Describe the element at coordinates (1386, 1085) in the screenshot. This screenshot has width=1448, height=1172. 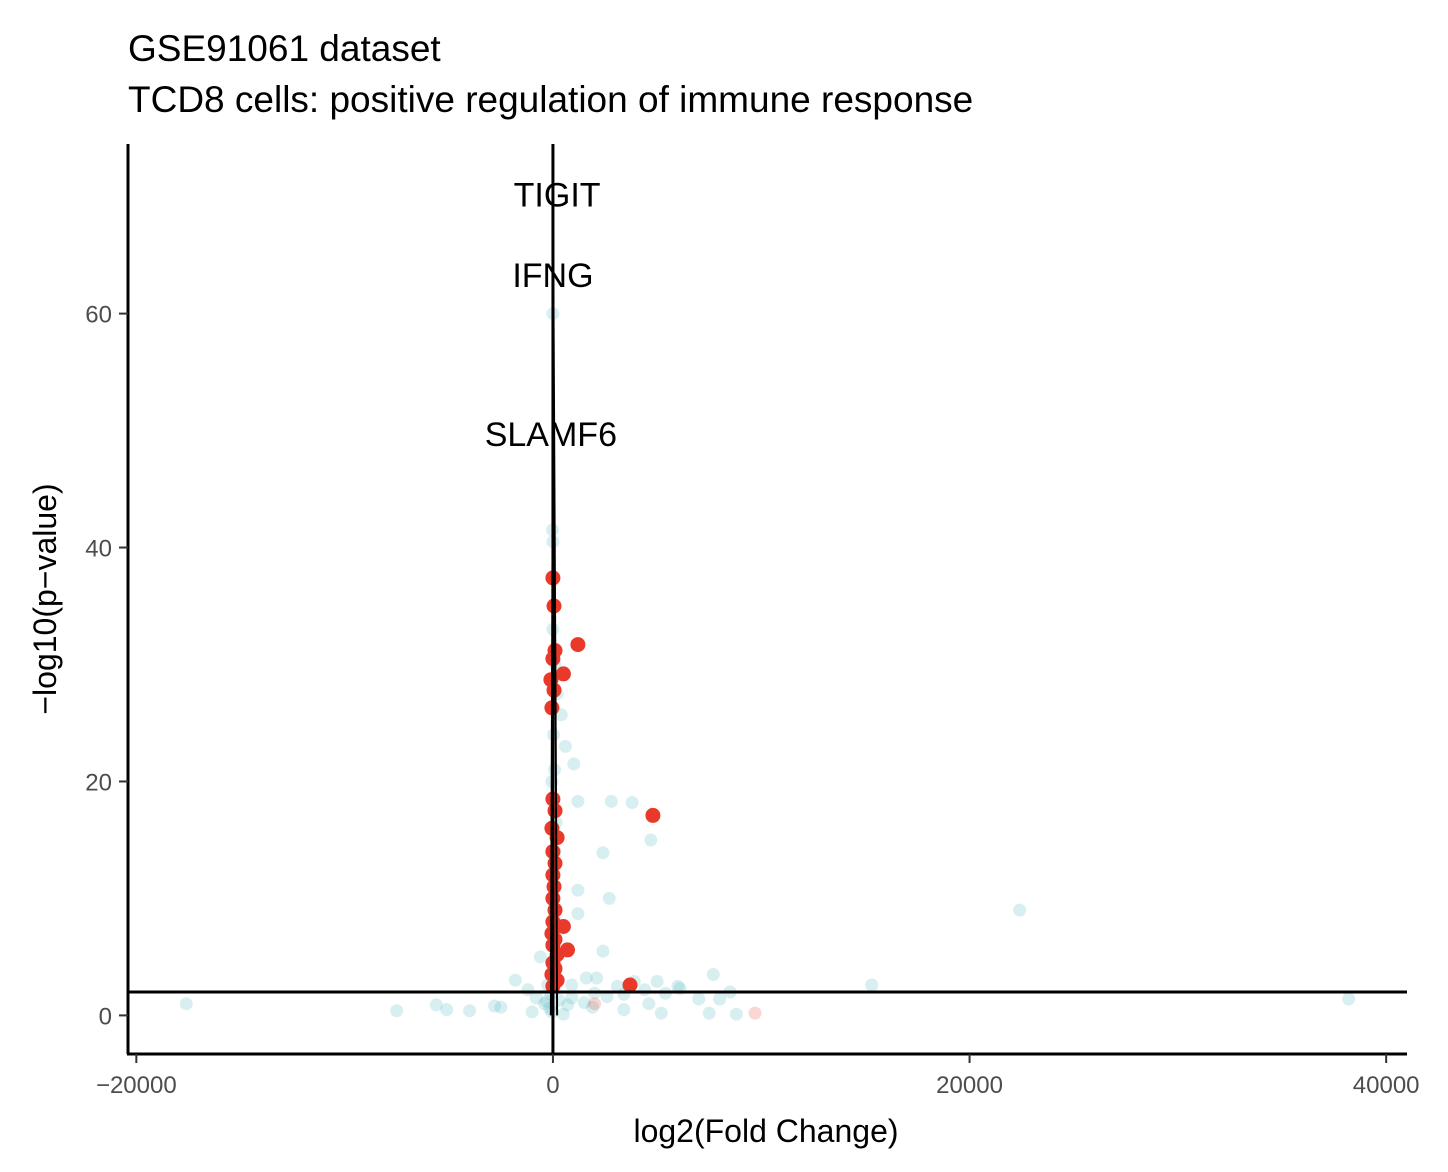
I see `x-tick-label: 40000` at that location.